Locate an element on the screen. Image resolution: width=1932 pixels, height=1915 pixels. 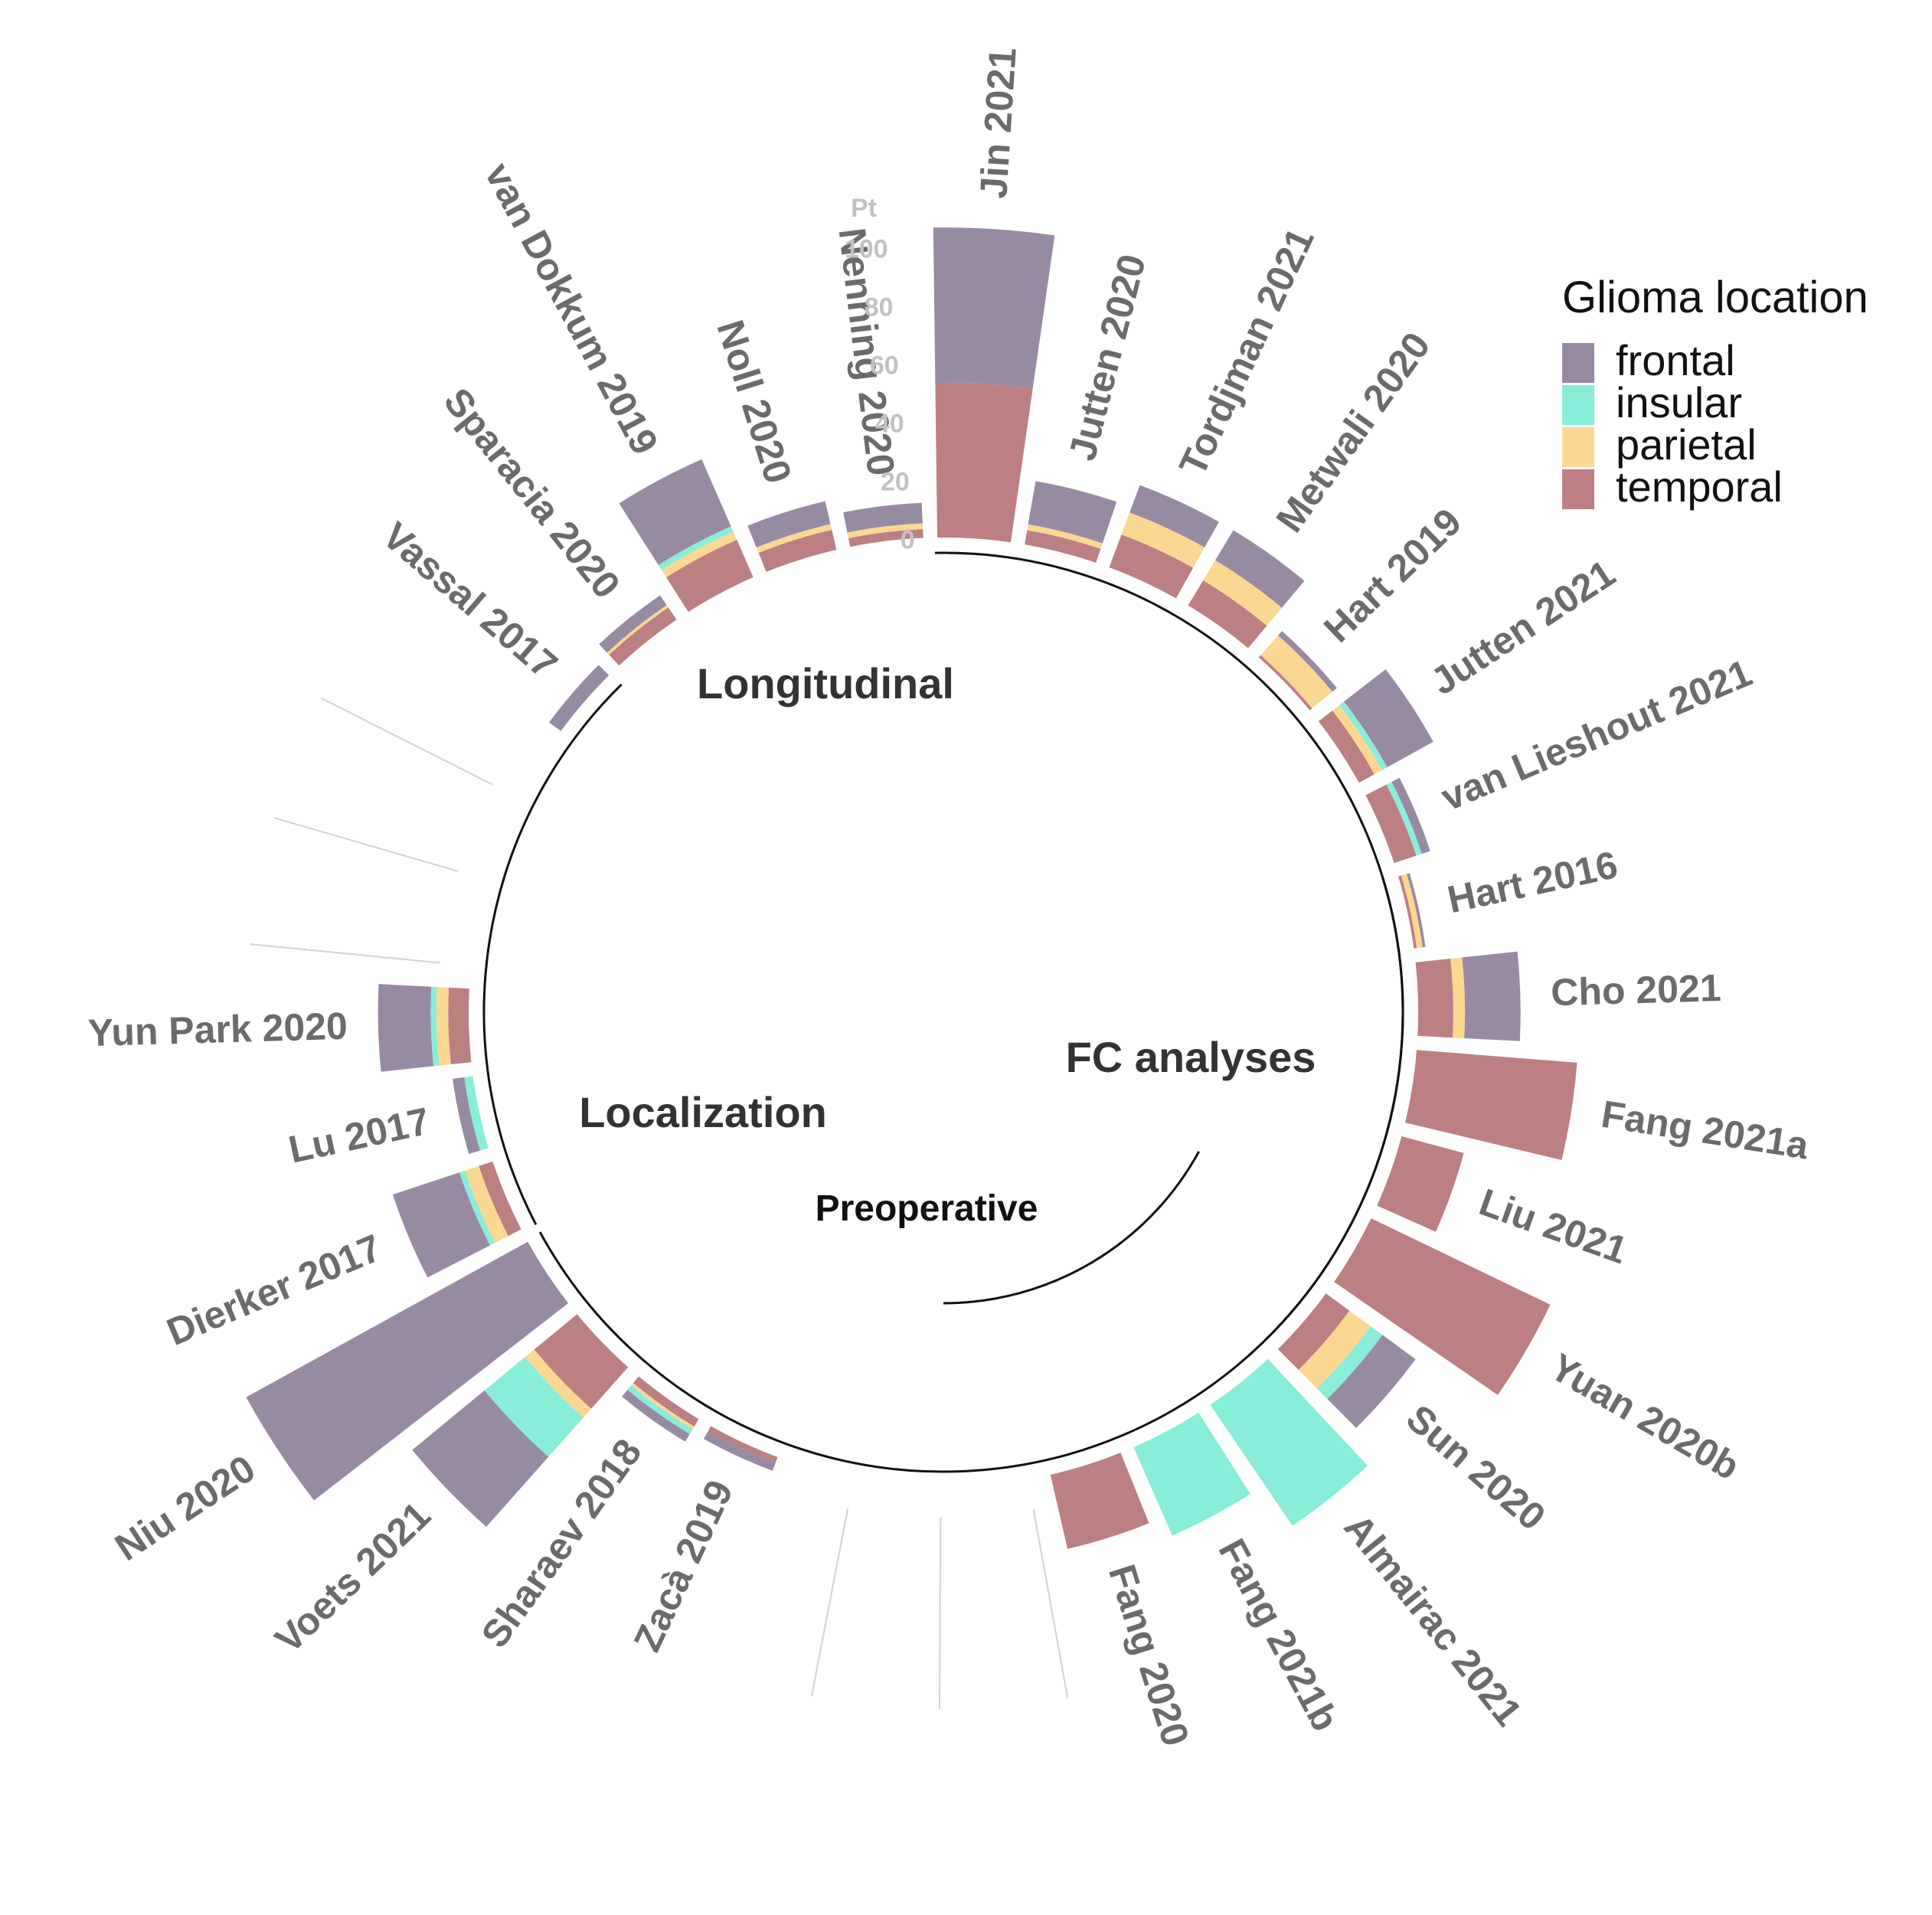
study-label: Tordjman 2021 is located at coordinates (1246, 352).